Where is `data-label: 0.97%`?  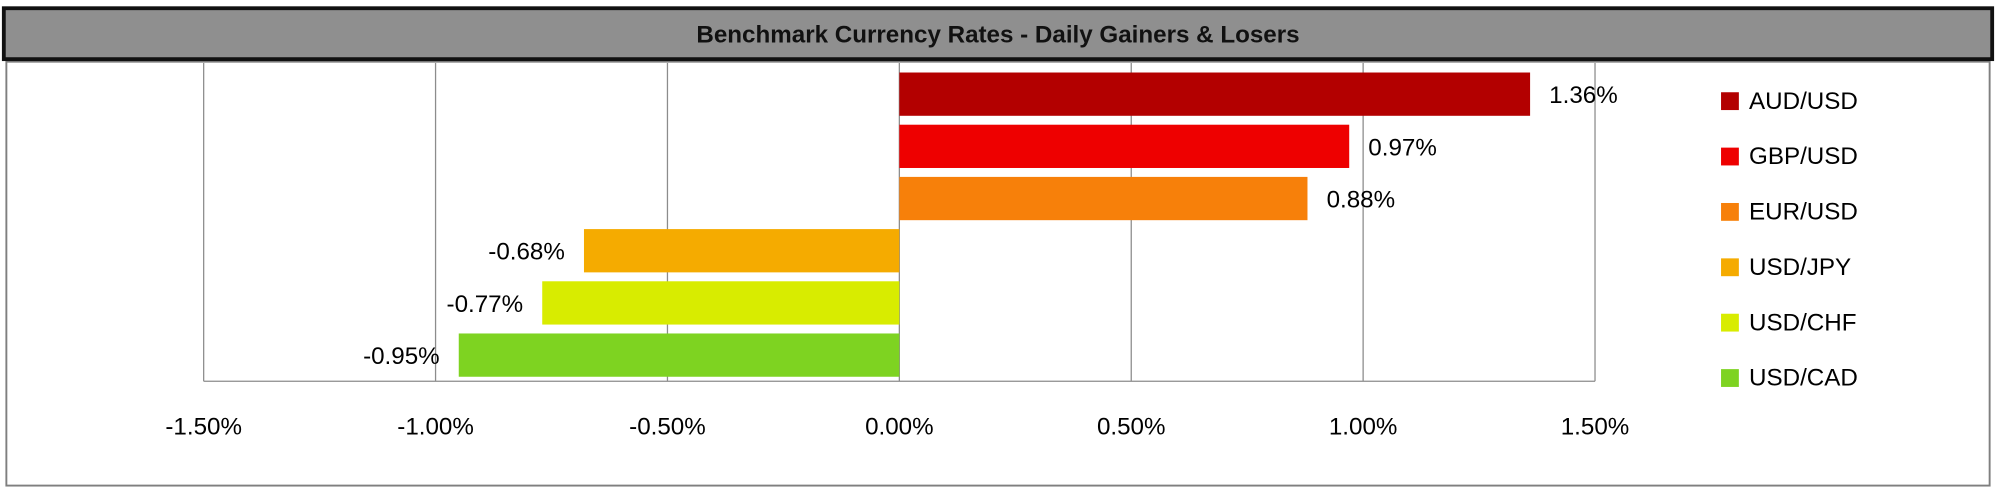
data-label: 0.97% is located at coordinates (1402, 147).